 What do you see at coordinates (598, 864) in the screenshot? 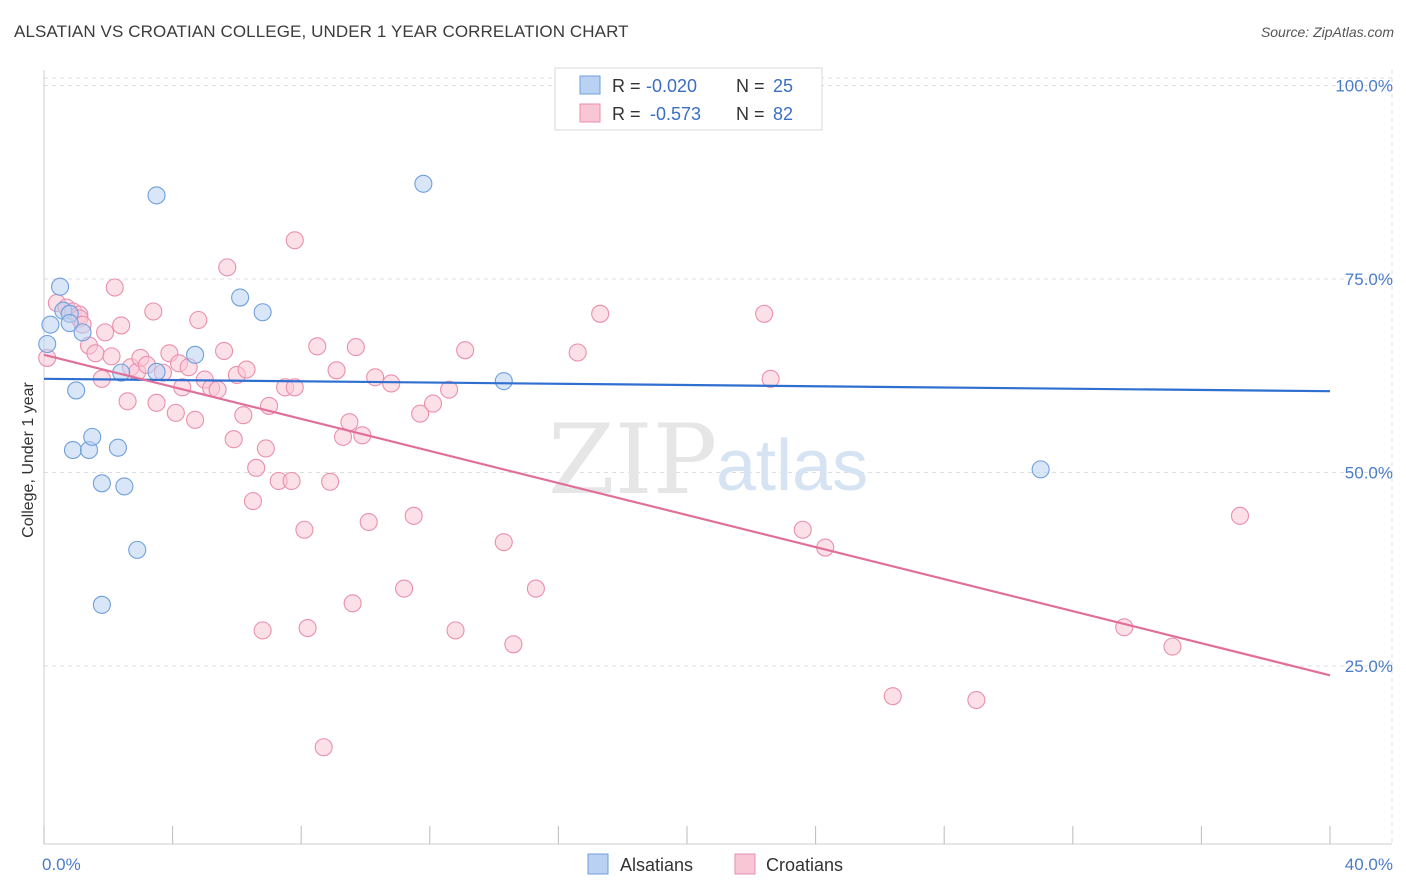
I see `bottom-legend-swatch-alsatians` at bounding box center [598, 864].